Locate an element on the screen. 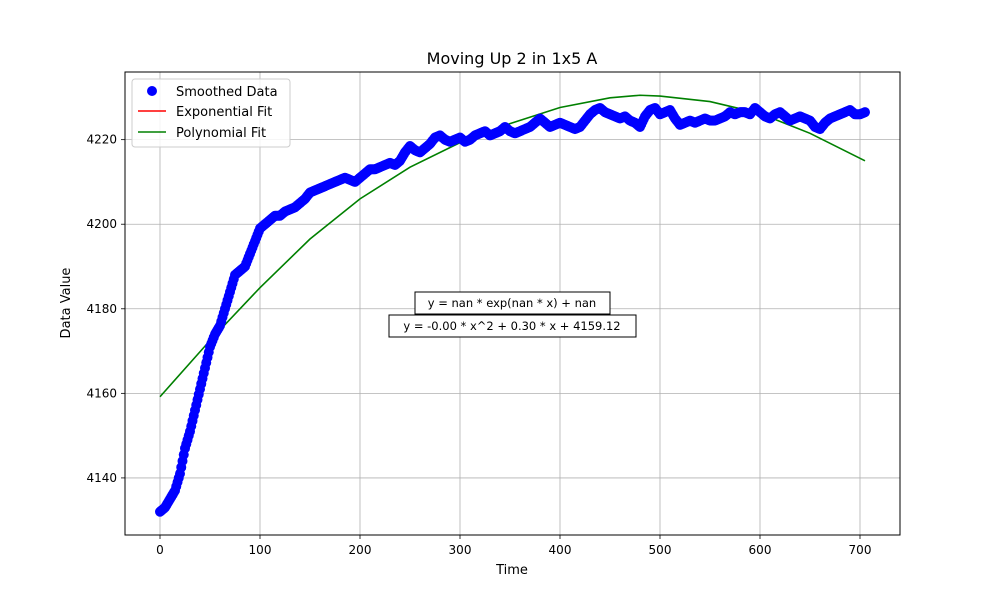 This screenshot has height=604, width=1000. annotation-polynomial-text: y = -0.00 * x^2 + 0.30 * x + 4159.12 is located at coordinates (511, 326).